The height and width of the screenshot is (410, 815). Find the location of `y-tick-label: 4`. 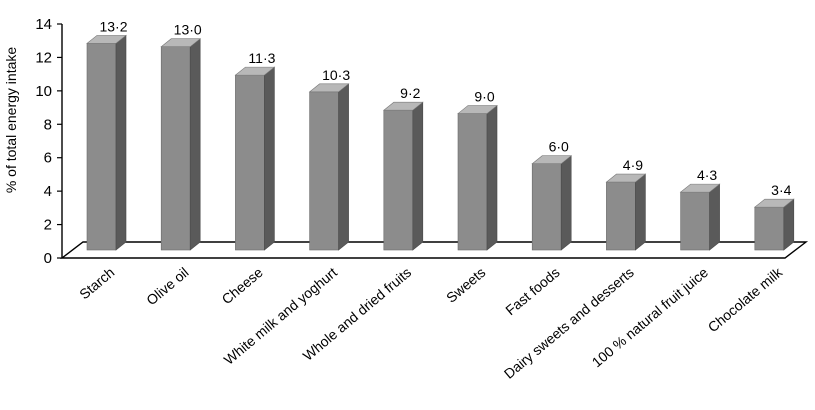

y-tick-label: 4 is located at coordinates (48, 191).